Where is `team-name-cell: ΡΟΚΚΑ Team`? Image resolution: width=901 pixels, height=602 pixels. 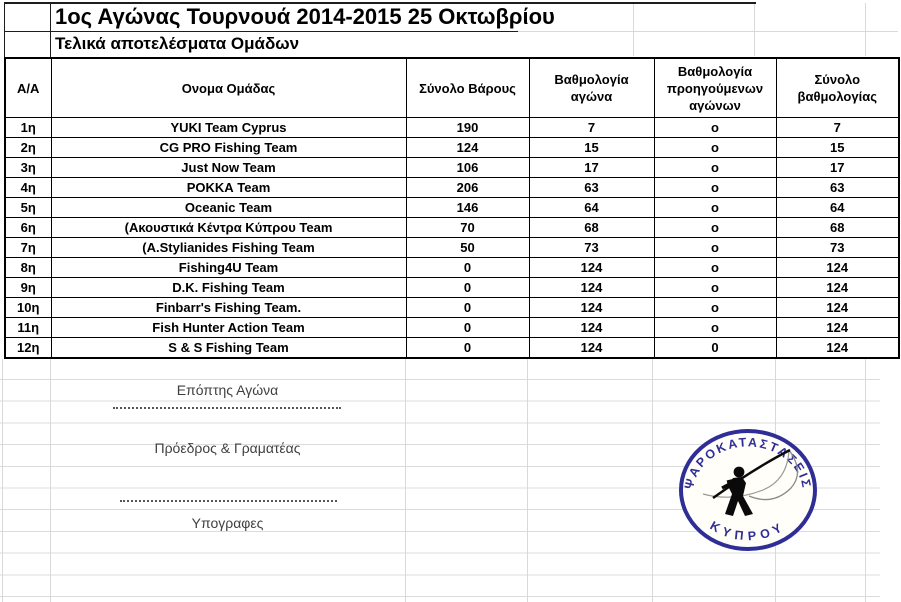 team-name-cell: ΡΟΚΚΑ Team is located at coordinates (228, 187).